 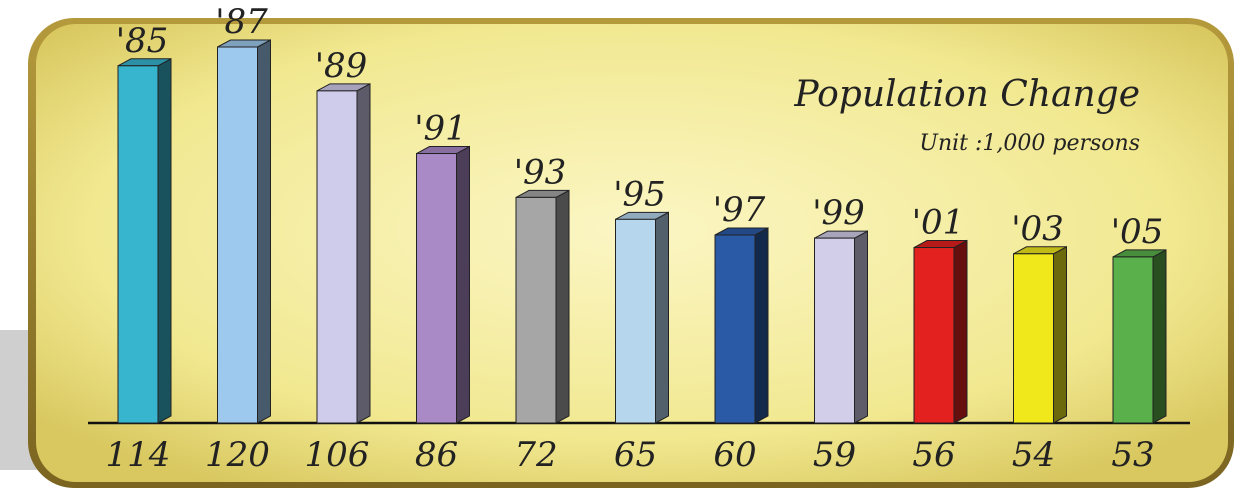 I want to click on value-label-7: 59, so click(x=834, y=455).